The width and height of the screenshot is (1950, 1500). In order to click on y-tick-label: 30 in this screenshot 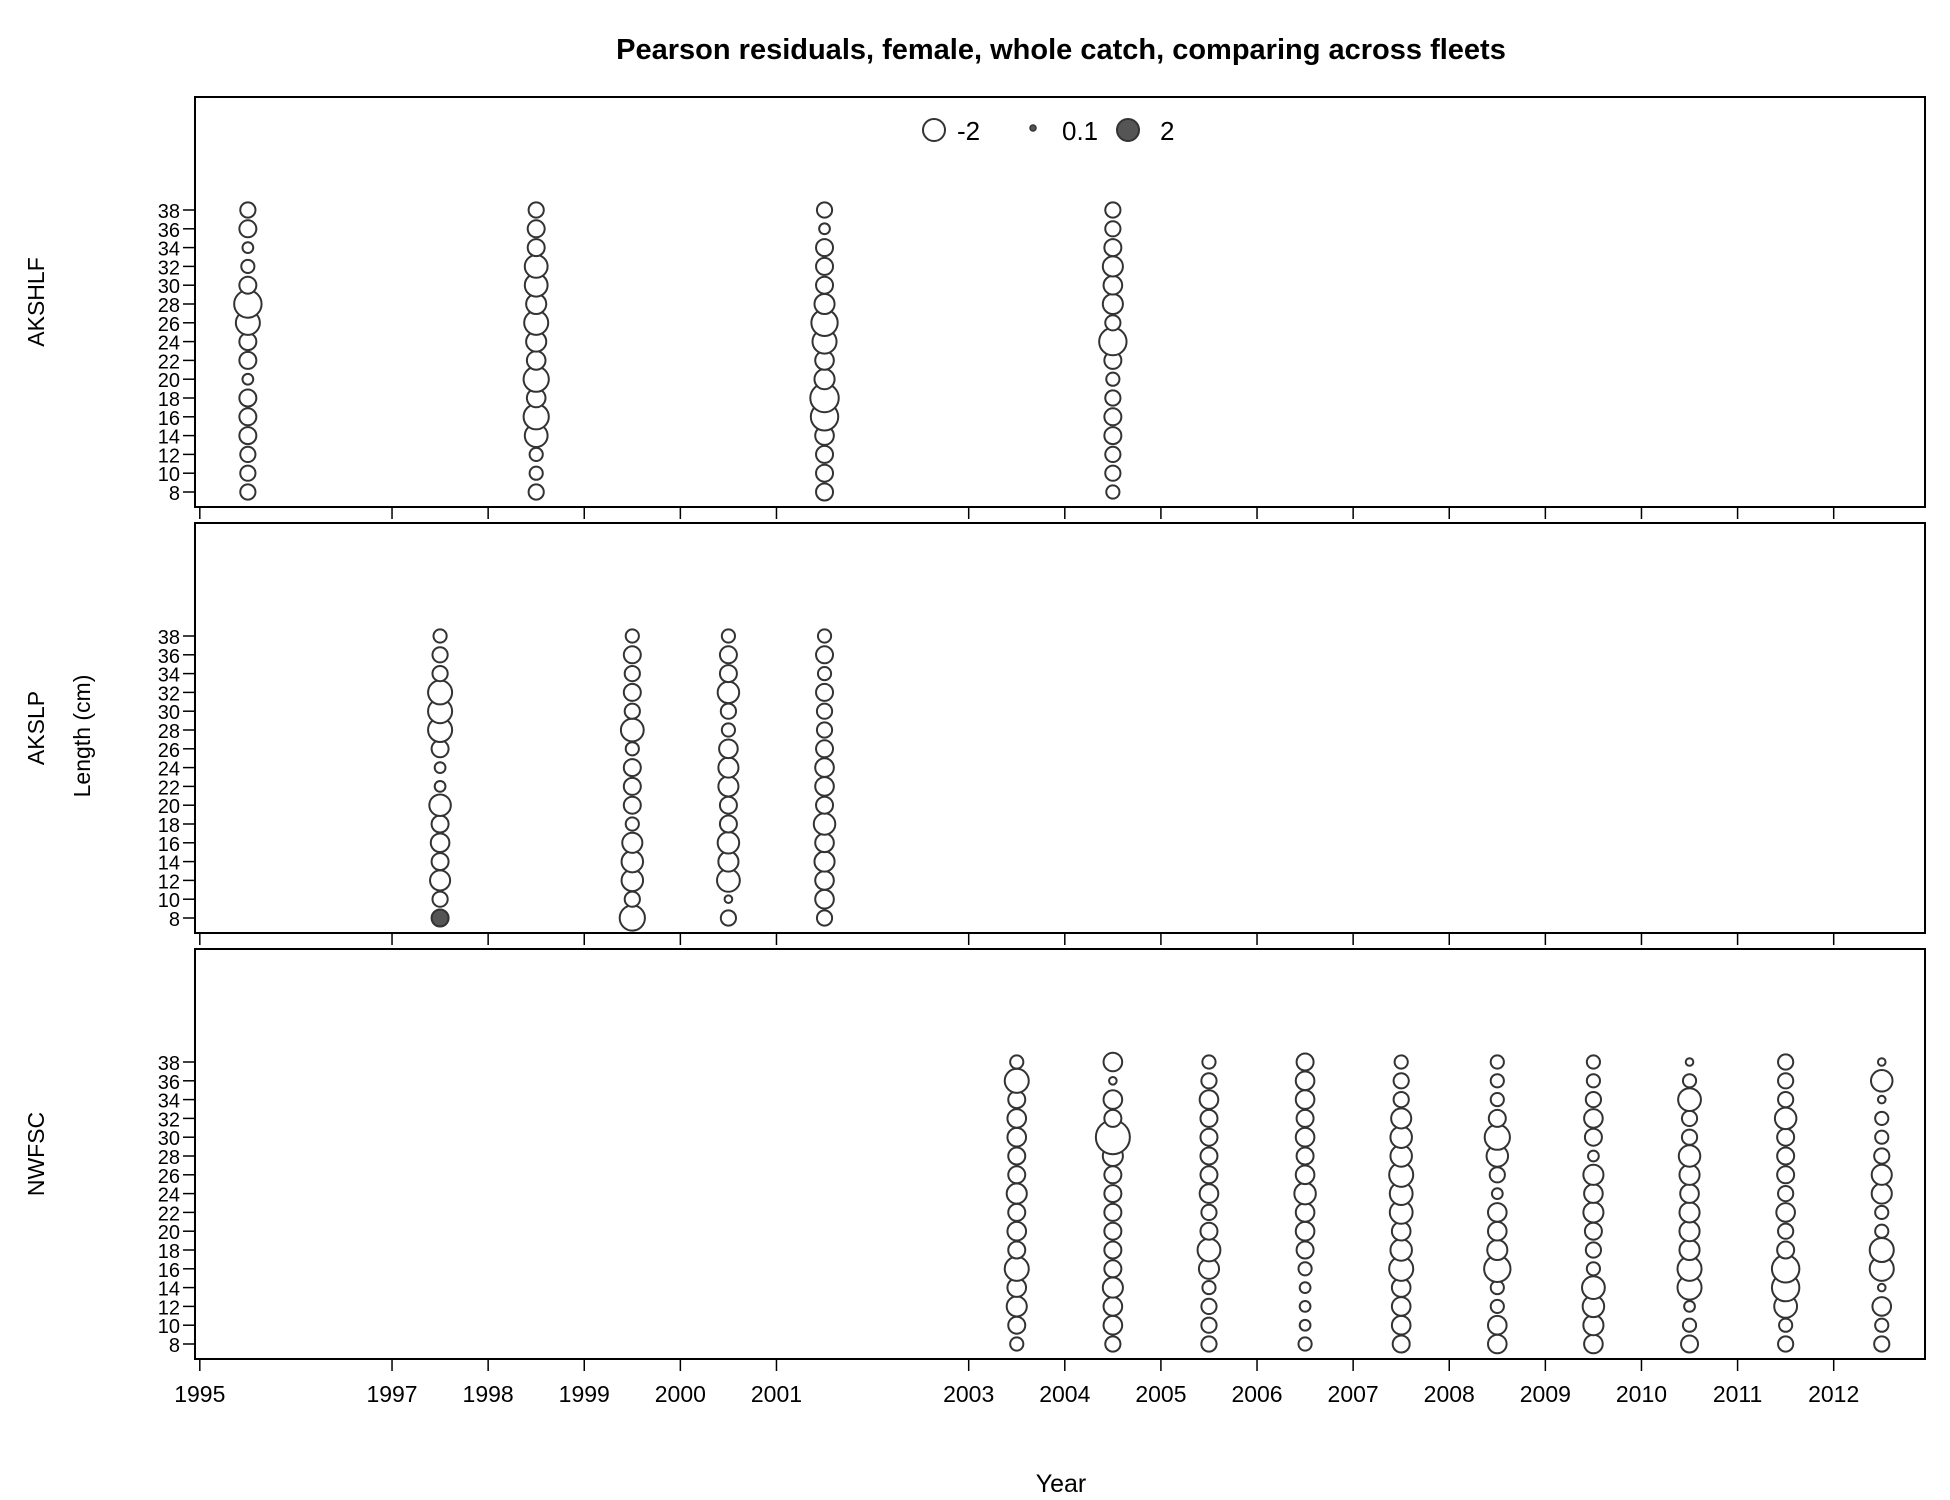, I will do `click(169, 287)`.